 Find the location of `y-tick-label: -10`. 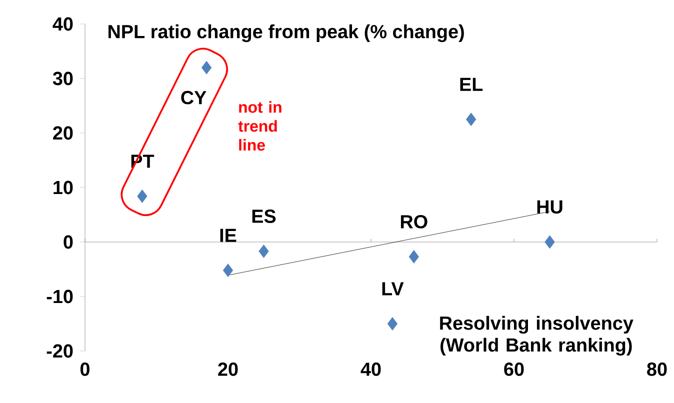

y-tick-label: -10 is located at coordinates (59, 297).